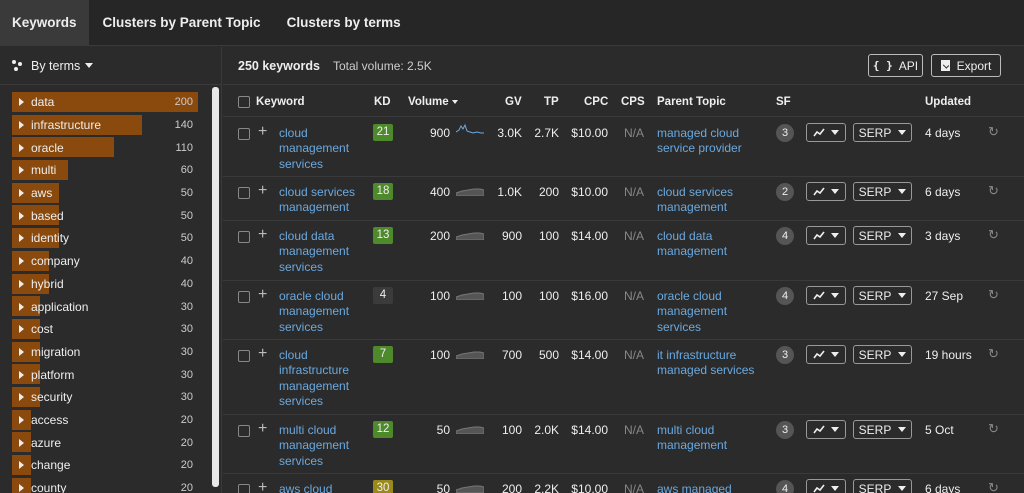 The width and height of the screenshot is (1024, 493). What do you see at coordinates (314, 251) in the screenshot?
I see `keyword-link: cloud data management services` at bounding box center [314, 251].